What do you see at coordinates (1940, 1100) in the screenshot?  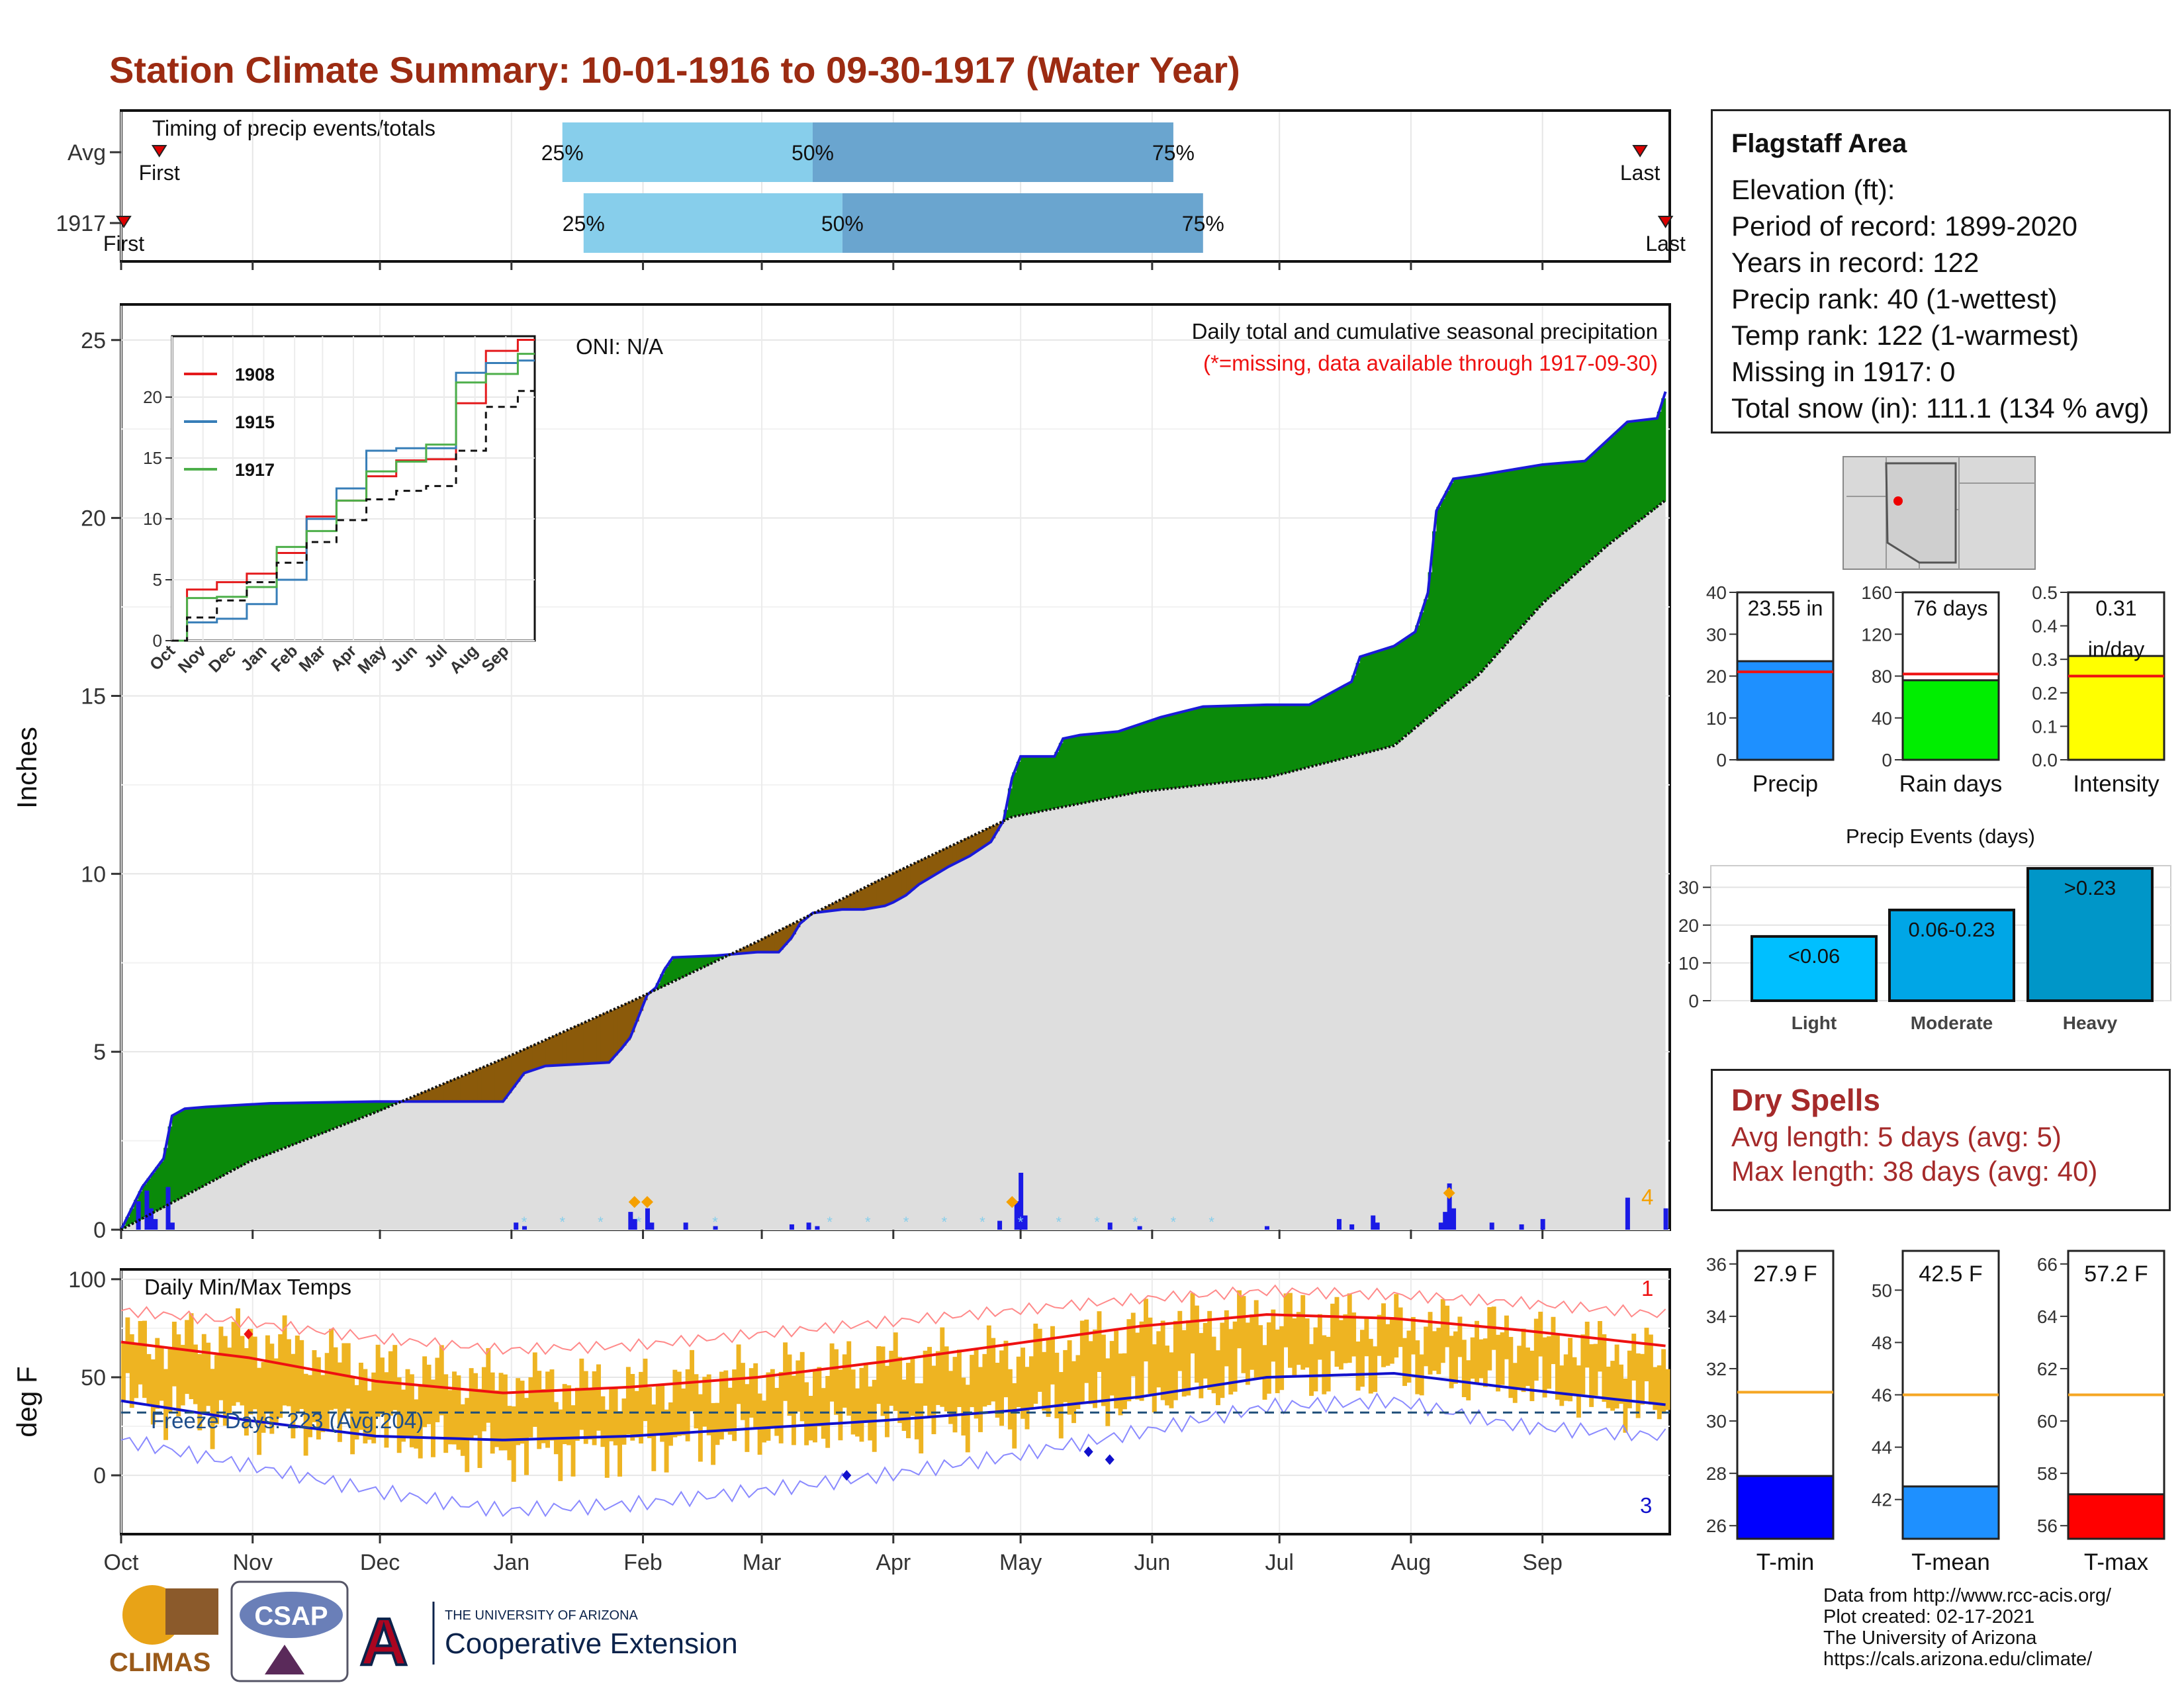 I see `dry-spells-title: Dry Spells` at bounding box center [1940, 1100].